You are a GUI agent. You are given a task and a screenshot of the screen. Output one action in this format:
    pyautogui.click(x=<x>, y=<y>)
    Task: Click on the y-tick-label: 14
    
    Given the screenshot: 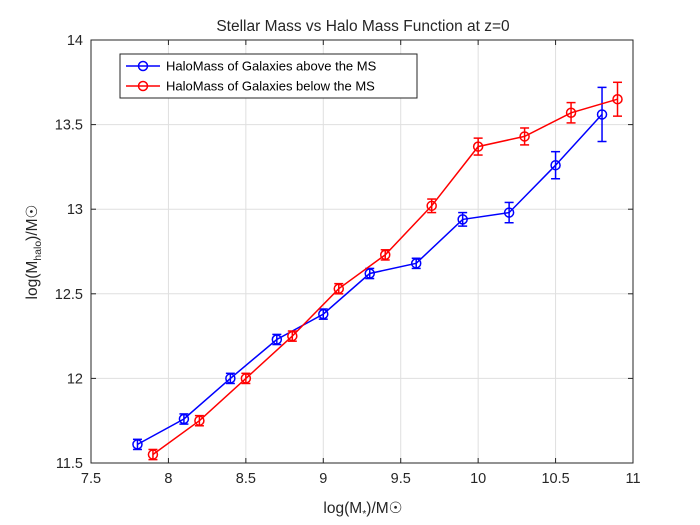 What is the action you would take?
    pyautogui.click(x=75, y=41)
    